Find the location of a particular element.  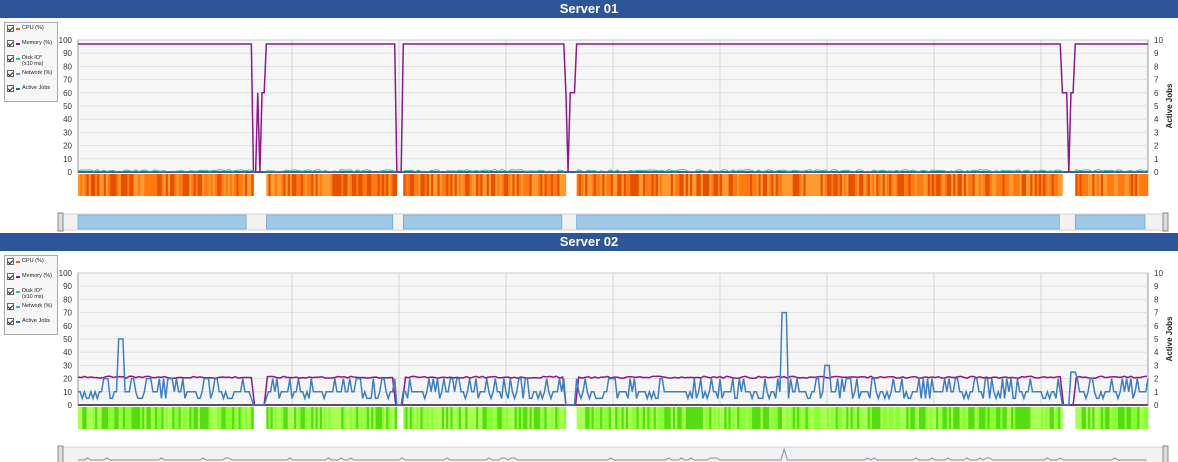

legend-label: Network (%) is located at coordinates (37, 73).